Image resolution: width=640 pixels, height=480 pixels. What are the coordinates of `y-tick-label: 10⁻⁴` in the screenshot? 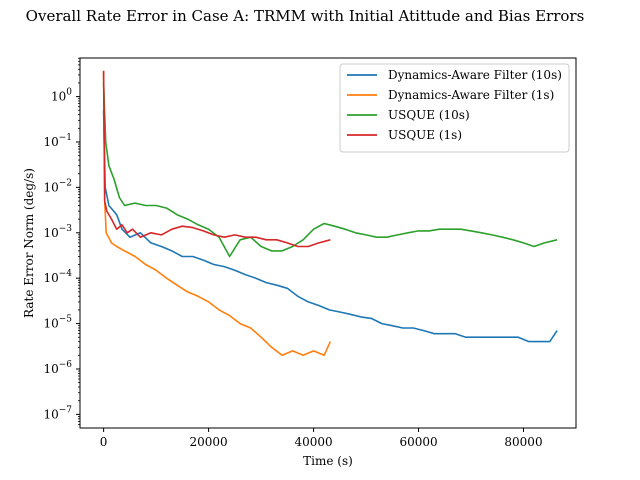 It's located at (57, 277).